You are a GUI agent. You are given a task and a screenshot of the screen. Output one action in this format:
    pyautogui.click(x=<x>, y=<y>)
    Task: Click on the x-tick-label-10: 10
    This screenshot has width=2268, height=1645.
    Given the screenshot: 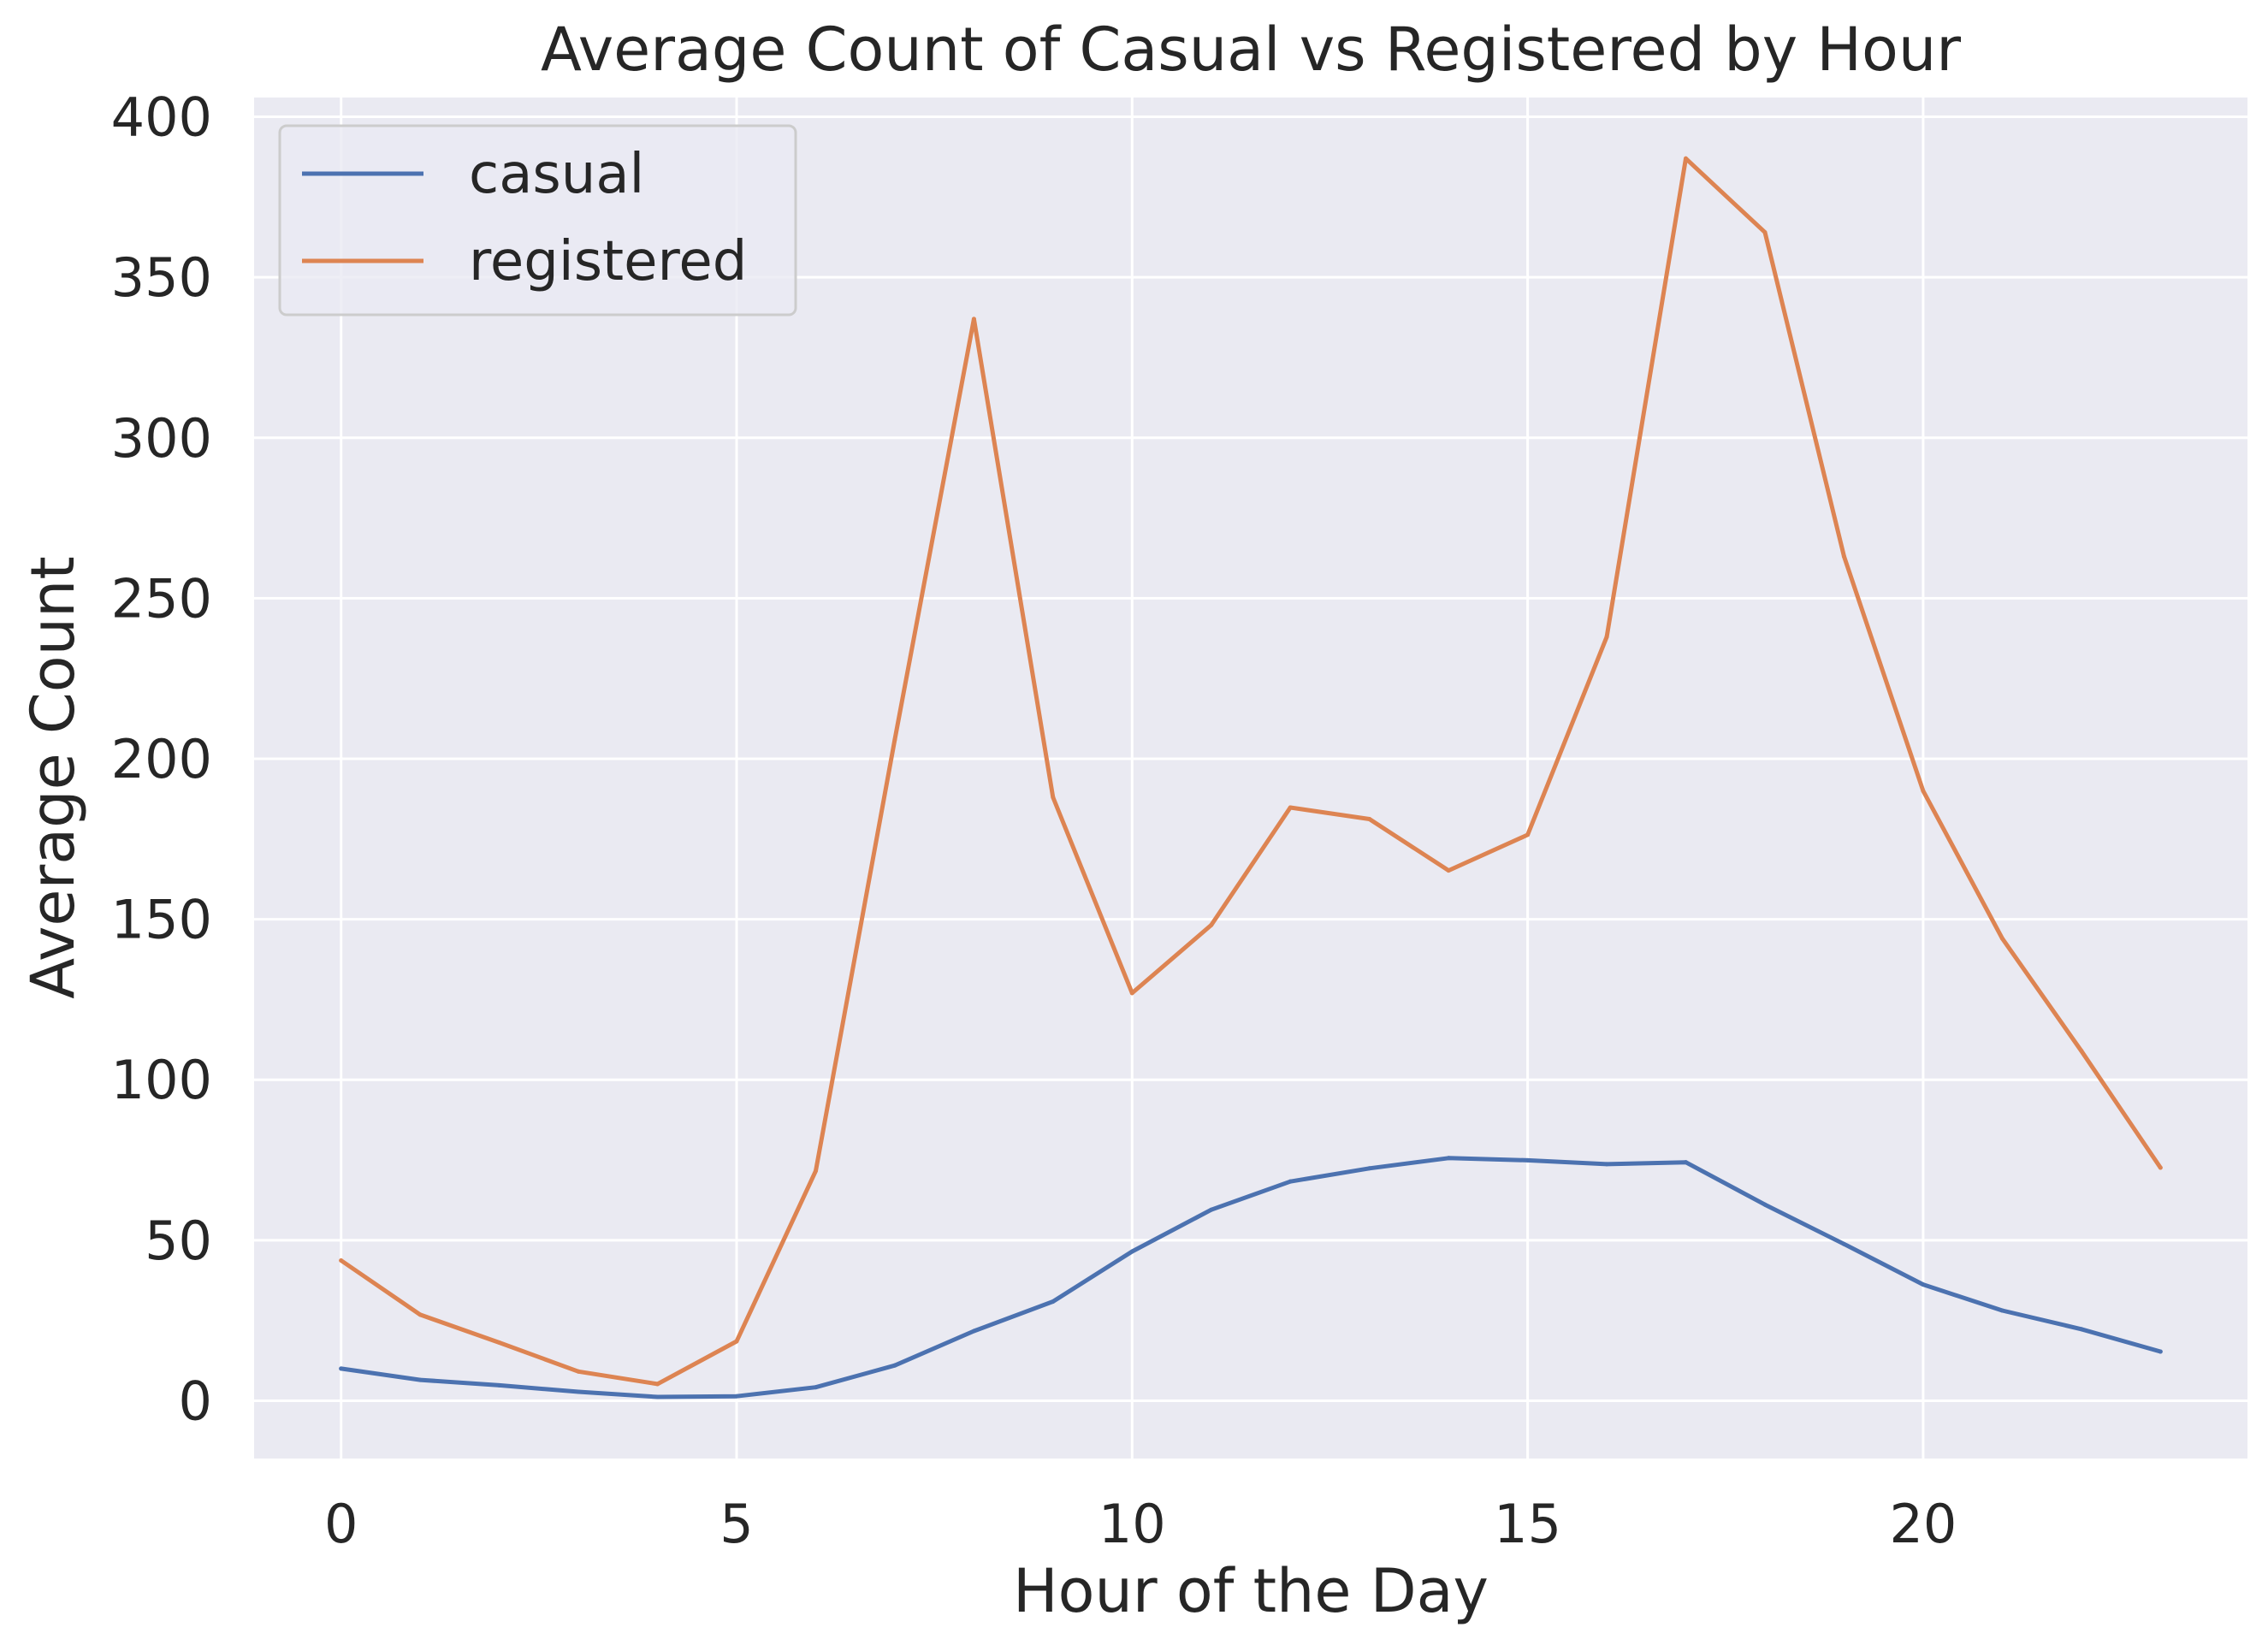 What is the action you would take?
    pyautogui.click(x=1132, y=1524)
    